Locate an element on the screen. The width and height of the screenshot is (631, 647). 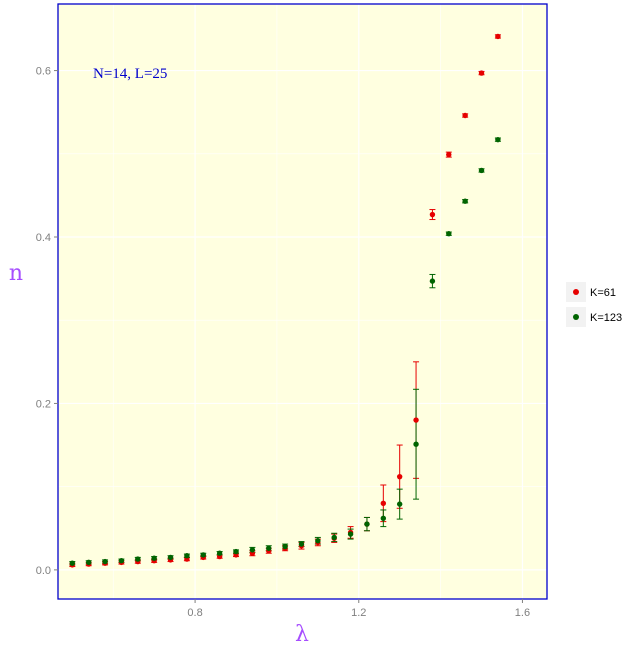
y-axis-title: n is located at coordinates (16, 273).